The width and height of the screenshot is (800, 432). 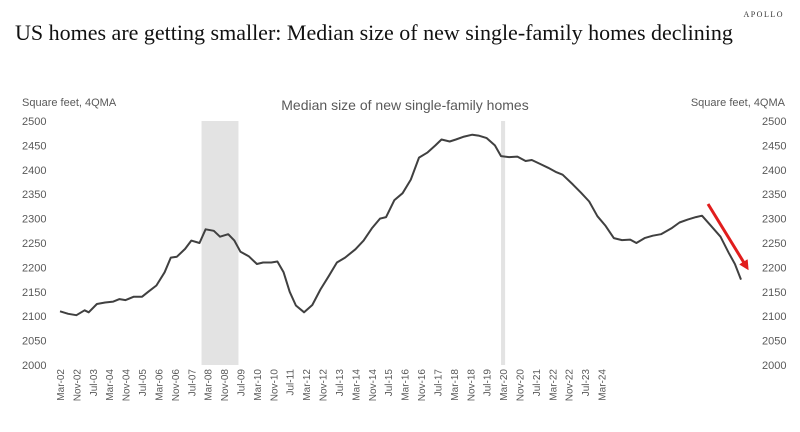 I want to click on y-tick-label-left: 2350, so click(x=34, y=195).